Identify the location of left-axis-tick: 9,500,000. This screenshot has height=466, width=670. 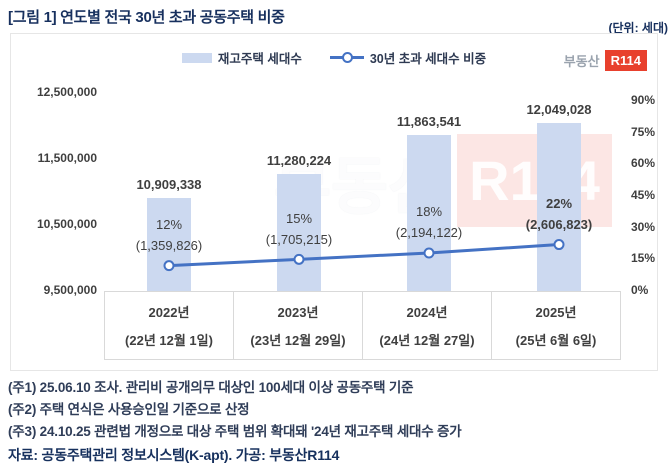
(70, 290).